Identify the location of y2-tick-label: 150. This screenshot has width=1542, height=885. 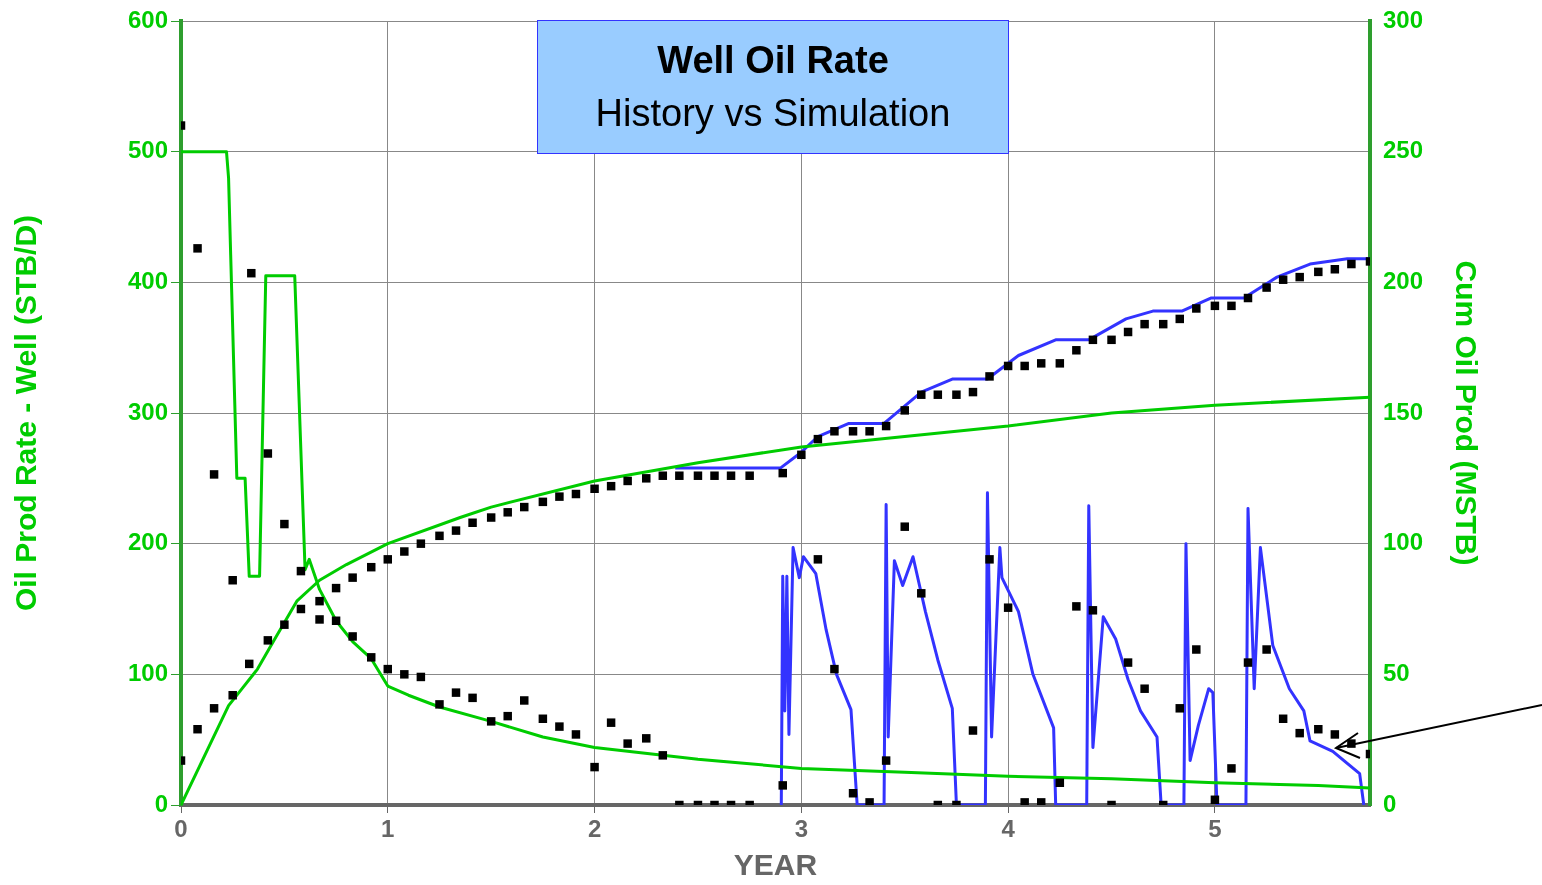
(1403, 411).